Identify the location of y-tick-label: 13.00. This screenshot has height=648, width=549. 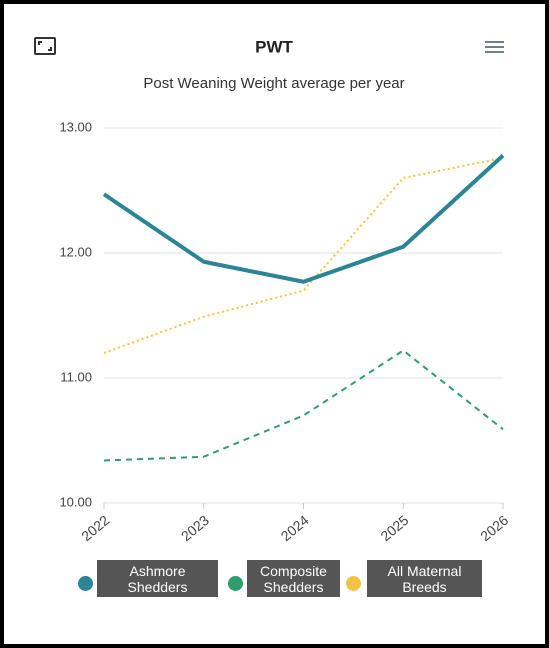
(75, 126).